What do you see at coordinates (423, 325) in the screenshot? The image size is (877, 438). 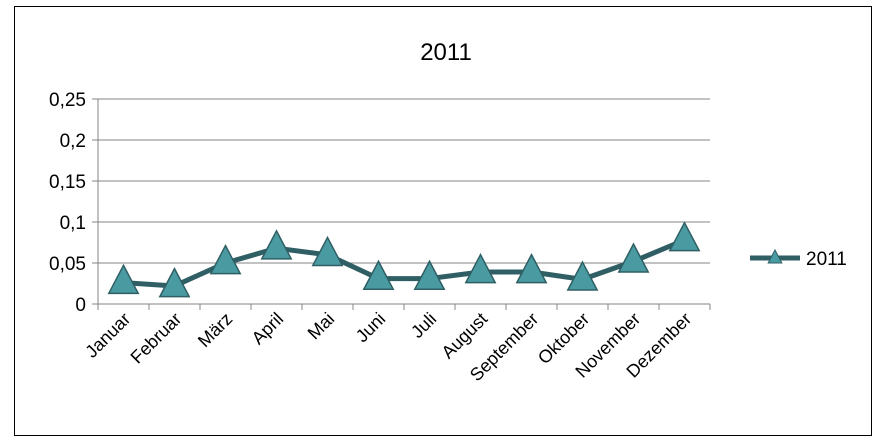 I see `x-tick-label: Juli` at bounding box center [423, 325].